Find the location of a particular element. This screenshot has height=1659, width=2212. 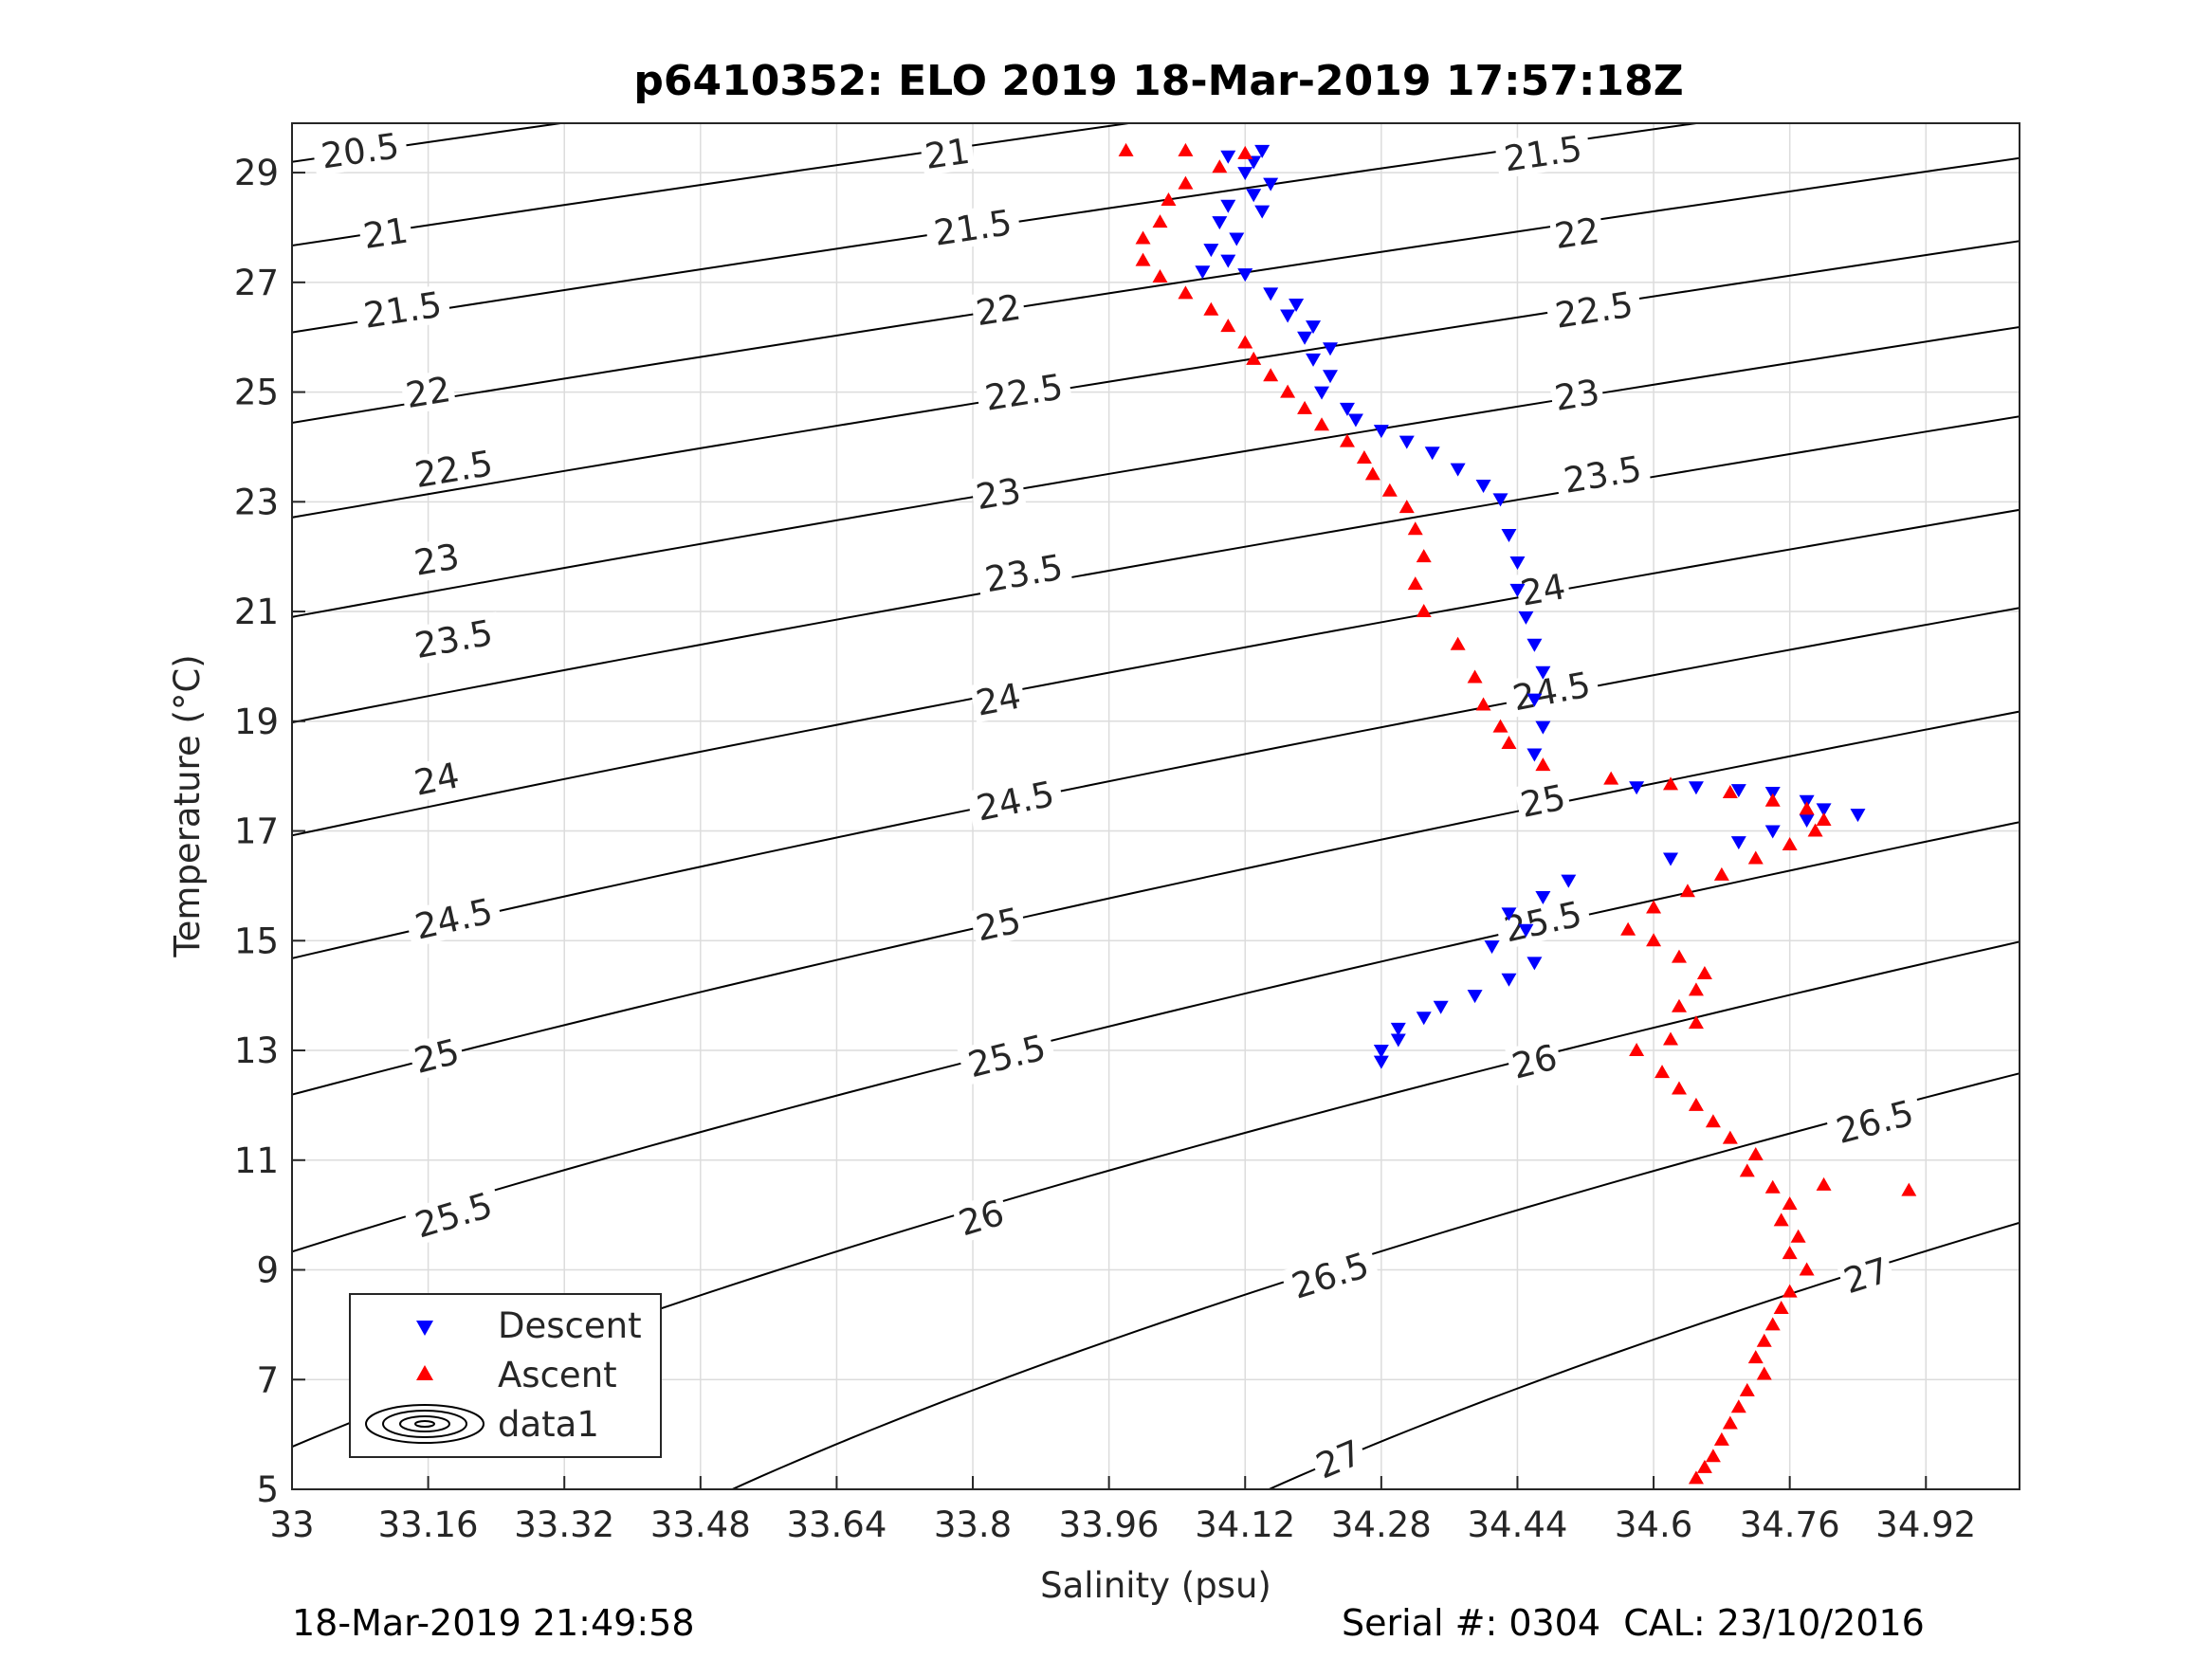

contour-label: 24 is located at coordinates (437, 779).